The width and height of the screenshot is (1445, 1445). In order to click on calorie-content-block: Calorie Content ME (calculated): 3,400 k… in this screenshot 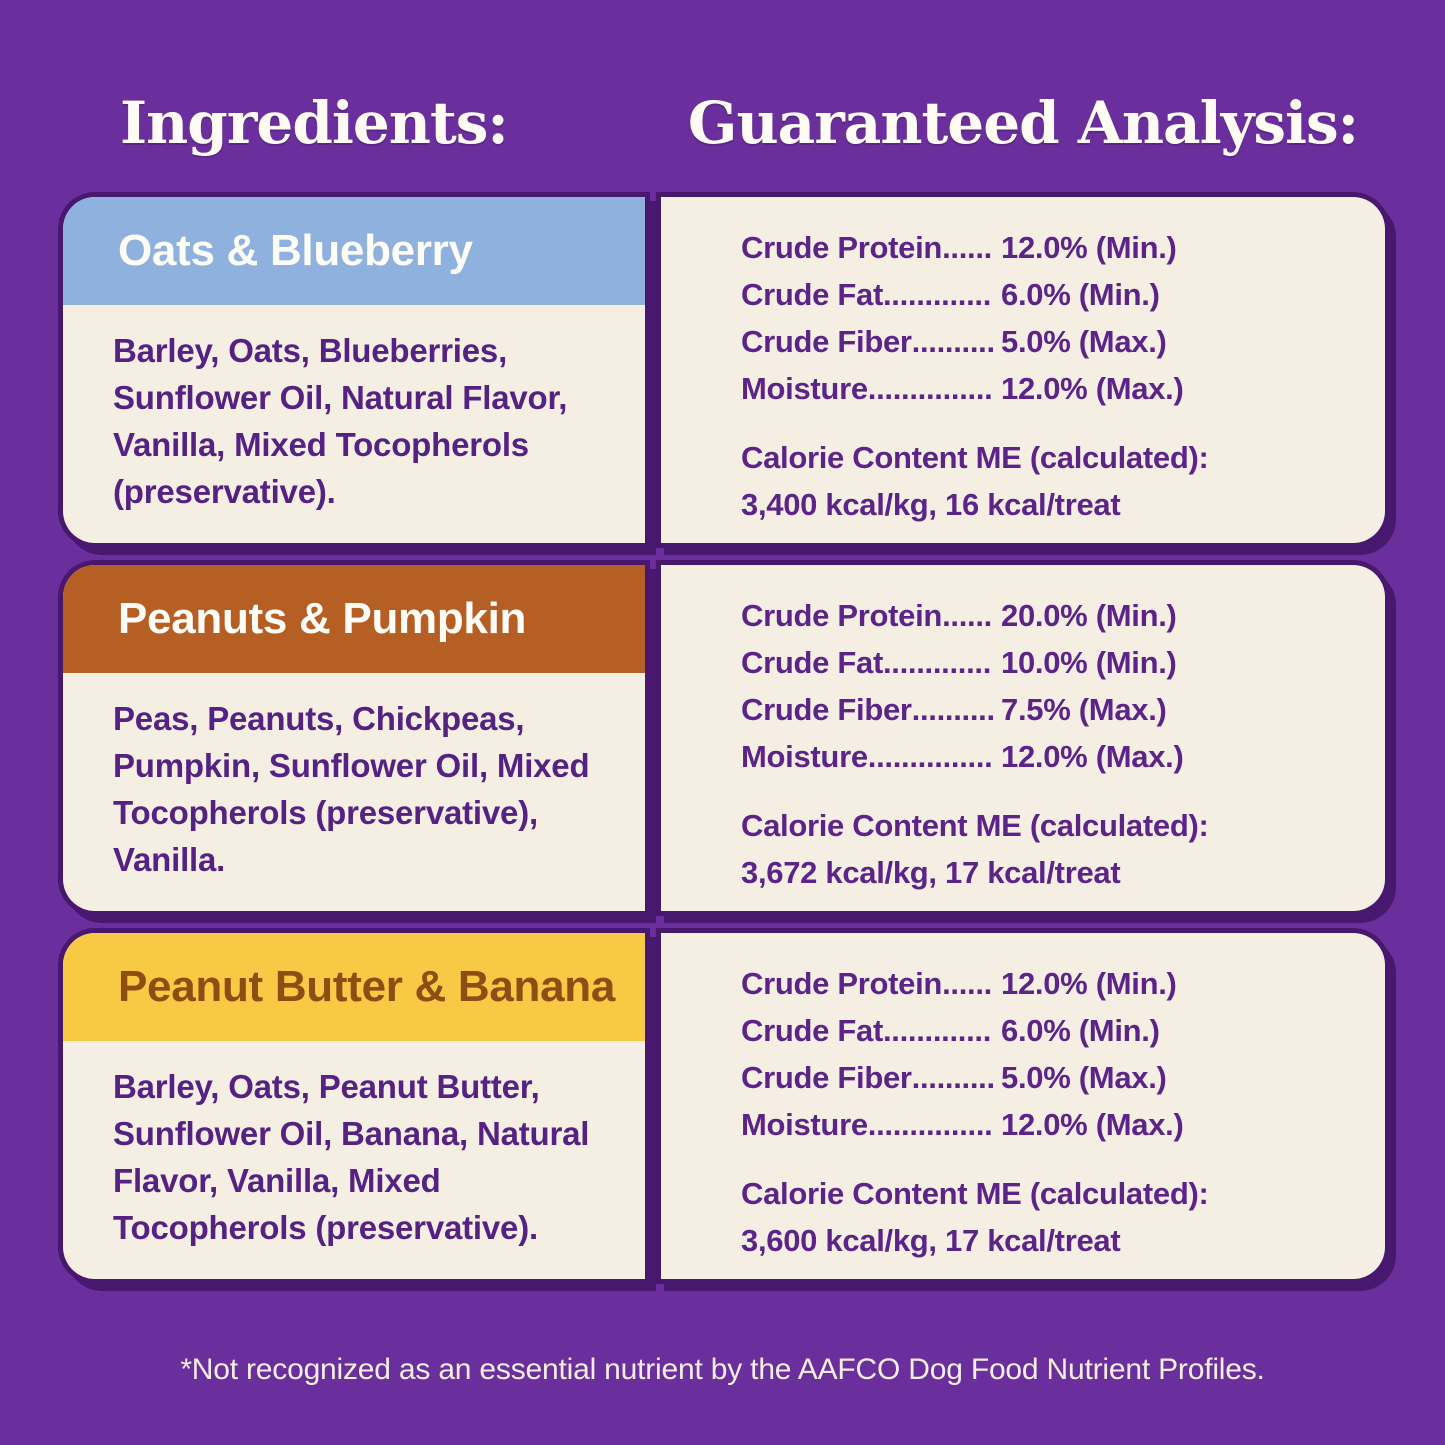, I will do `click(1045, 481)`.